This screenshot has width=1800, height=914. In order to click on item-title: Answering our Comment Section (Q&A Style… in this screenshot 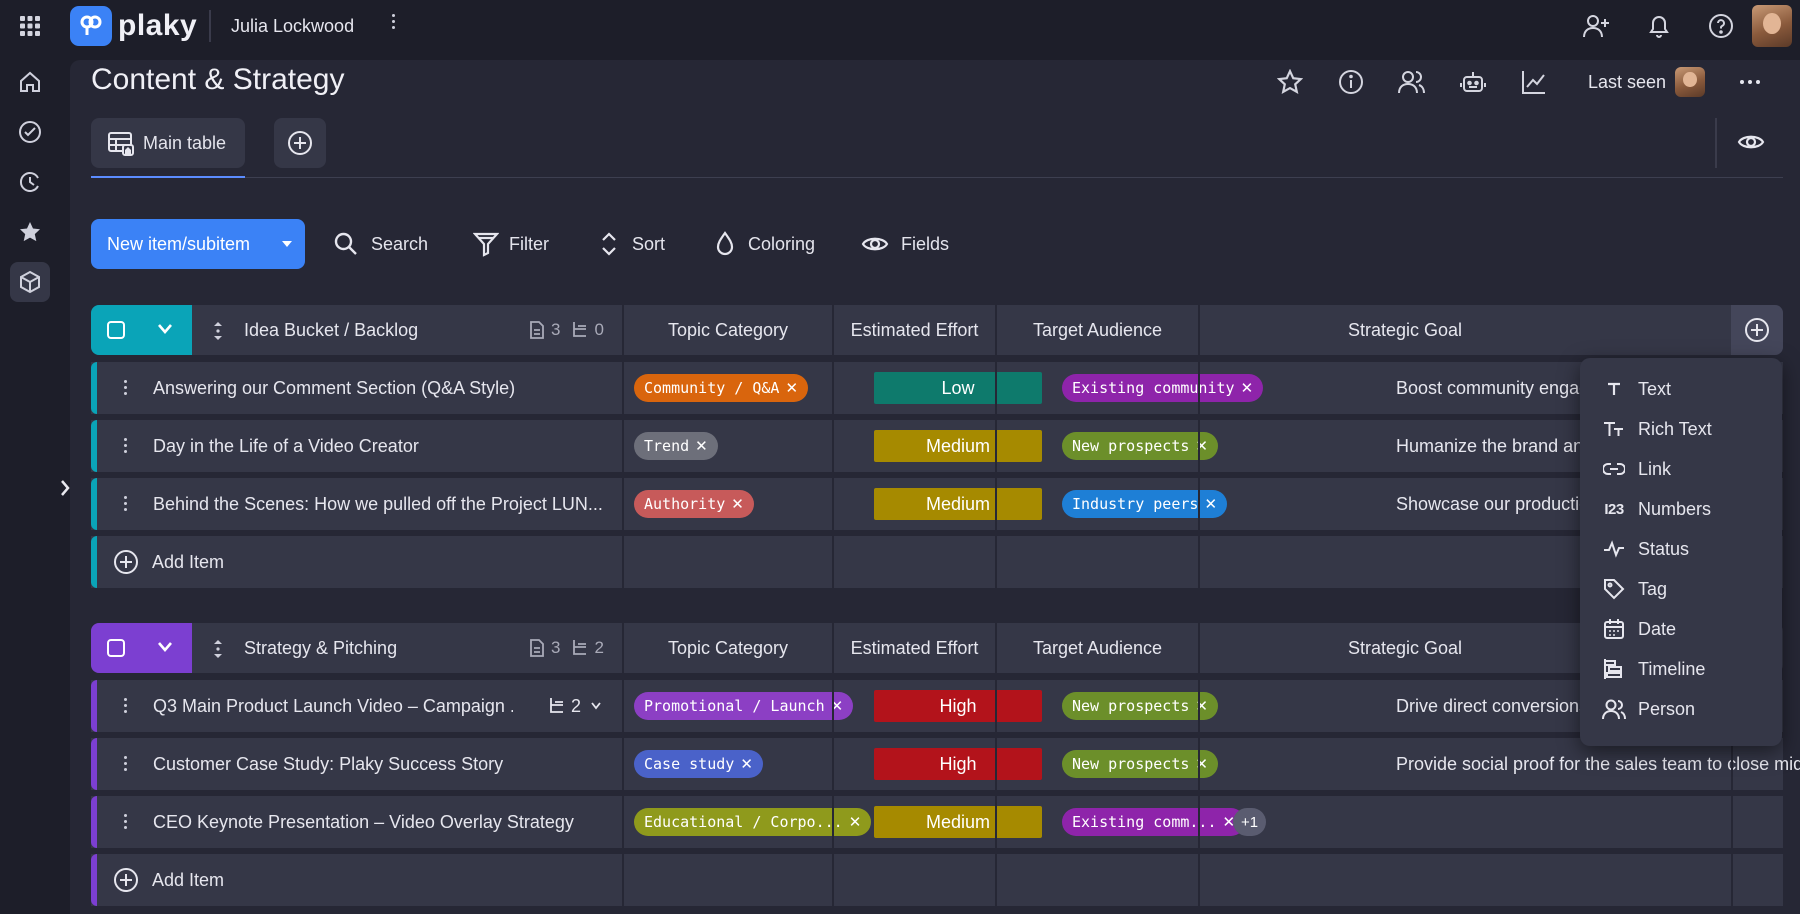, I will do `click(334, 387)`.